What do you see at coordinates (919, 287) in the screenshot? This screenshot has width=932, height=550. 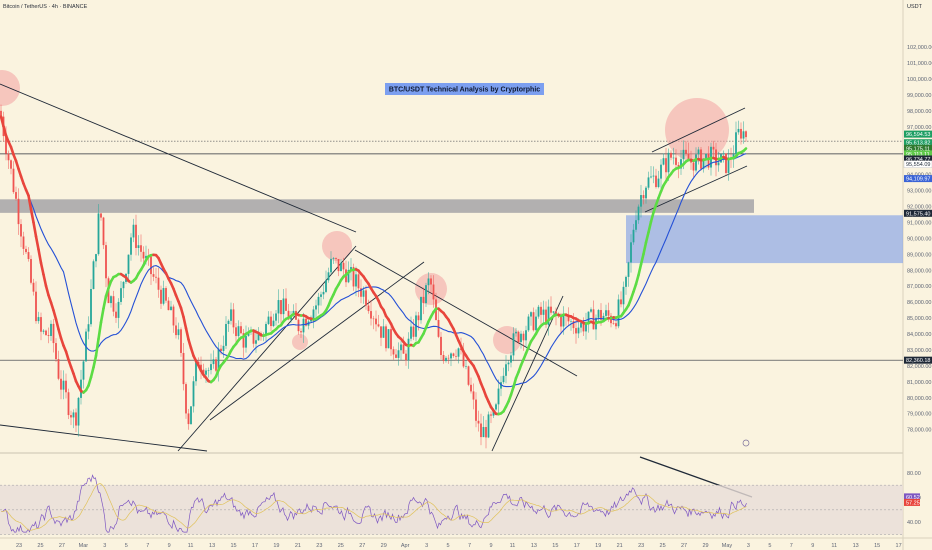 I see `price-tick: 87,000.00` at bounding box center [919, 287].